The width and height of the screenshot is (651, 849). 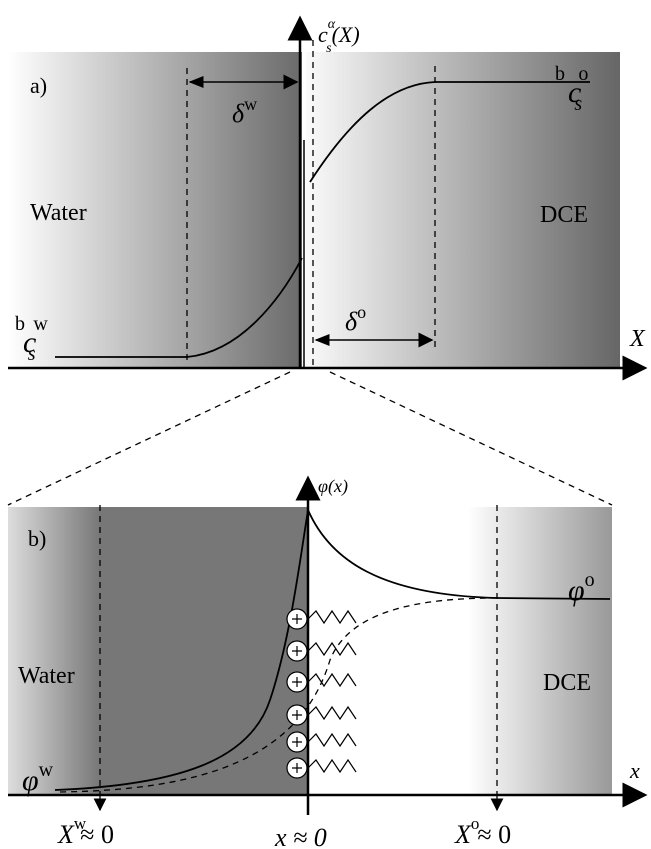 I want to click on delta-label: δo, so click(x=355, y=319).